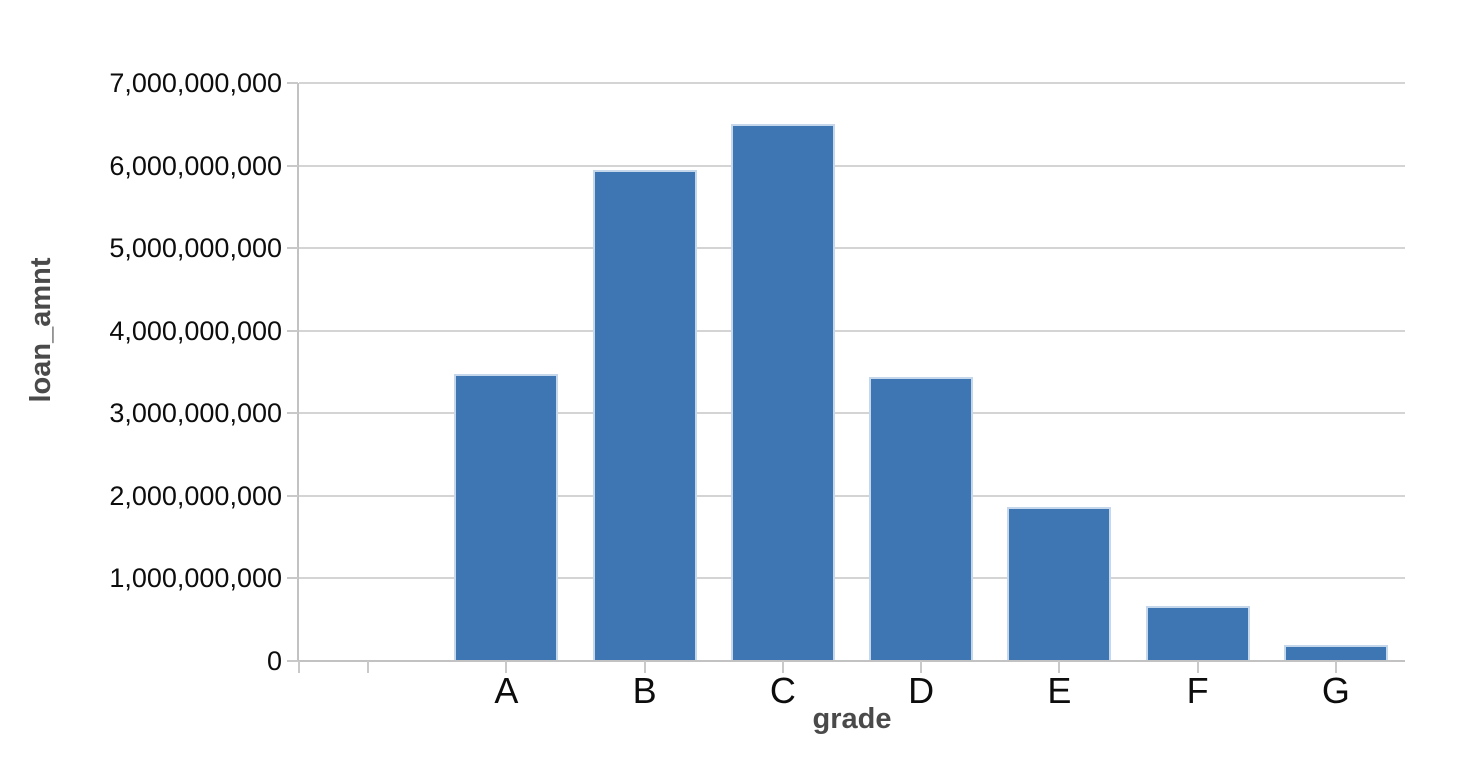 The height and width of the screenshot is (763, 1463). Describe the element at coordinates (1197, 690) in the screenshot. I see `x-axis-tick-label: F` at that location.